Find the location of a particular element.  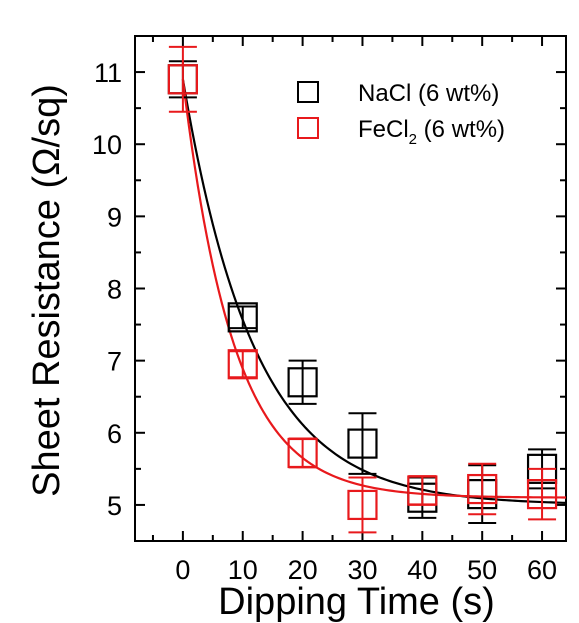

y-tick-label: 6 is located at coordinates (114, 434).